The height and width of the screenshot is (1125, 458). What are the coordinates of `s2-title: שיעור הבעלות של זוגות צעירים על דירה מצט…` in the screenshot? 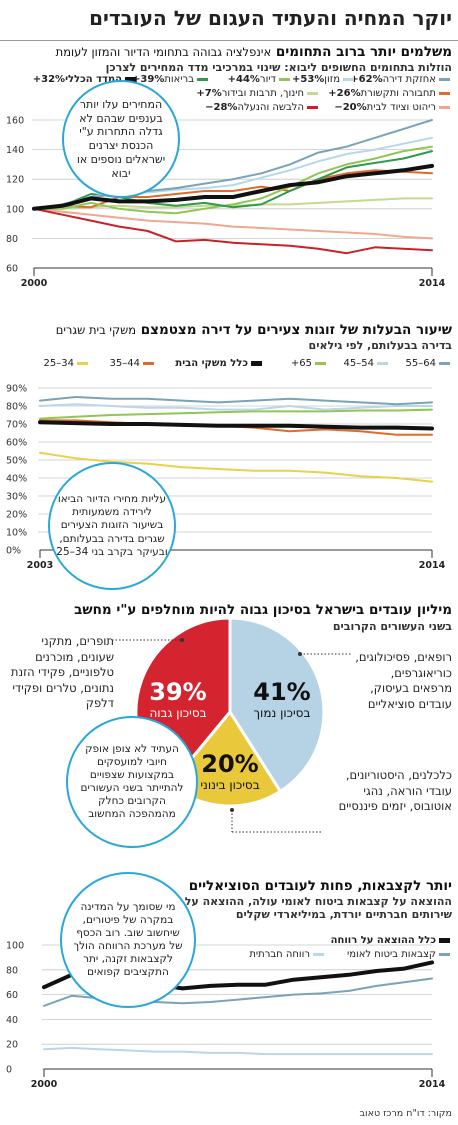 It's located at (254, 330).